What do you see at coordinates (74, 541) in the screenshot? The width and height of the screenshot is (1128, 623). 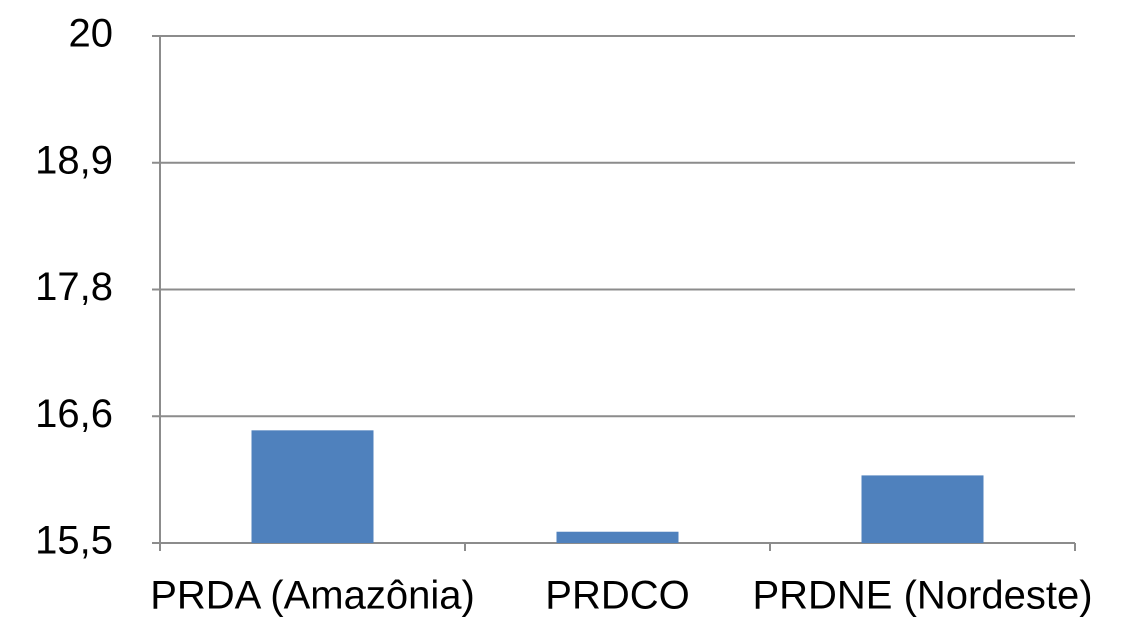 I see `y-tick-label: 15,5` at bounding box center [74, 541].